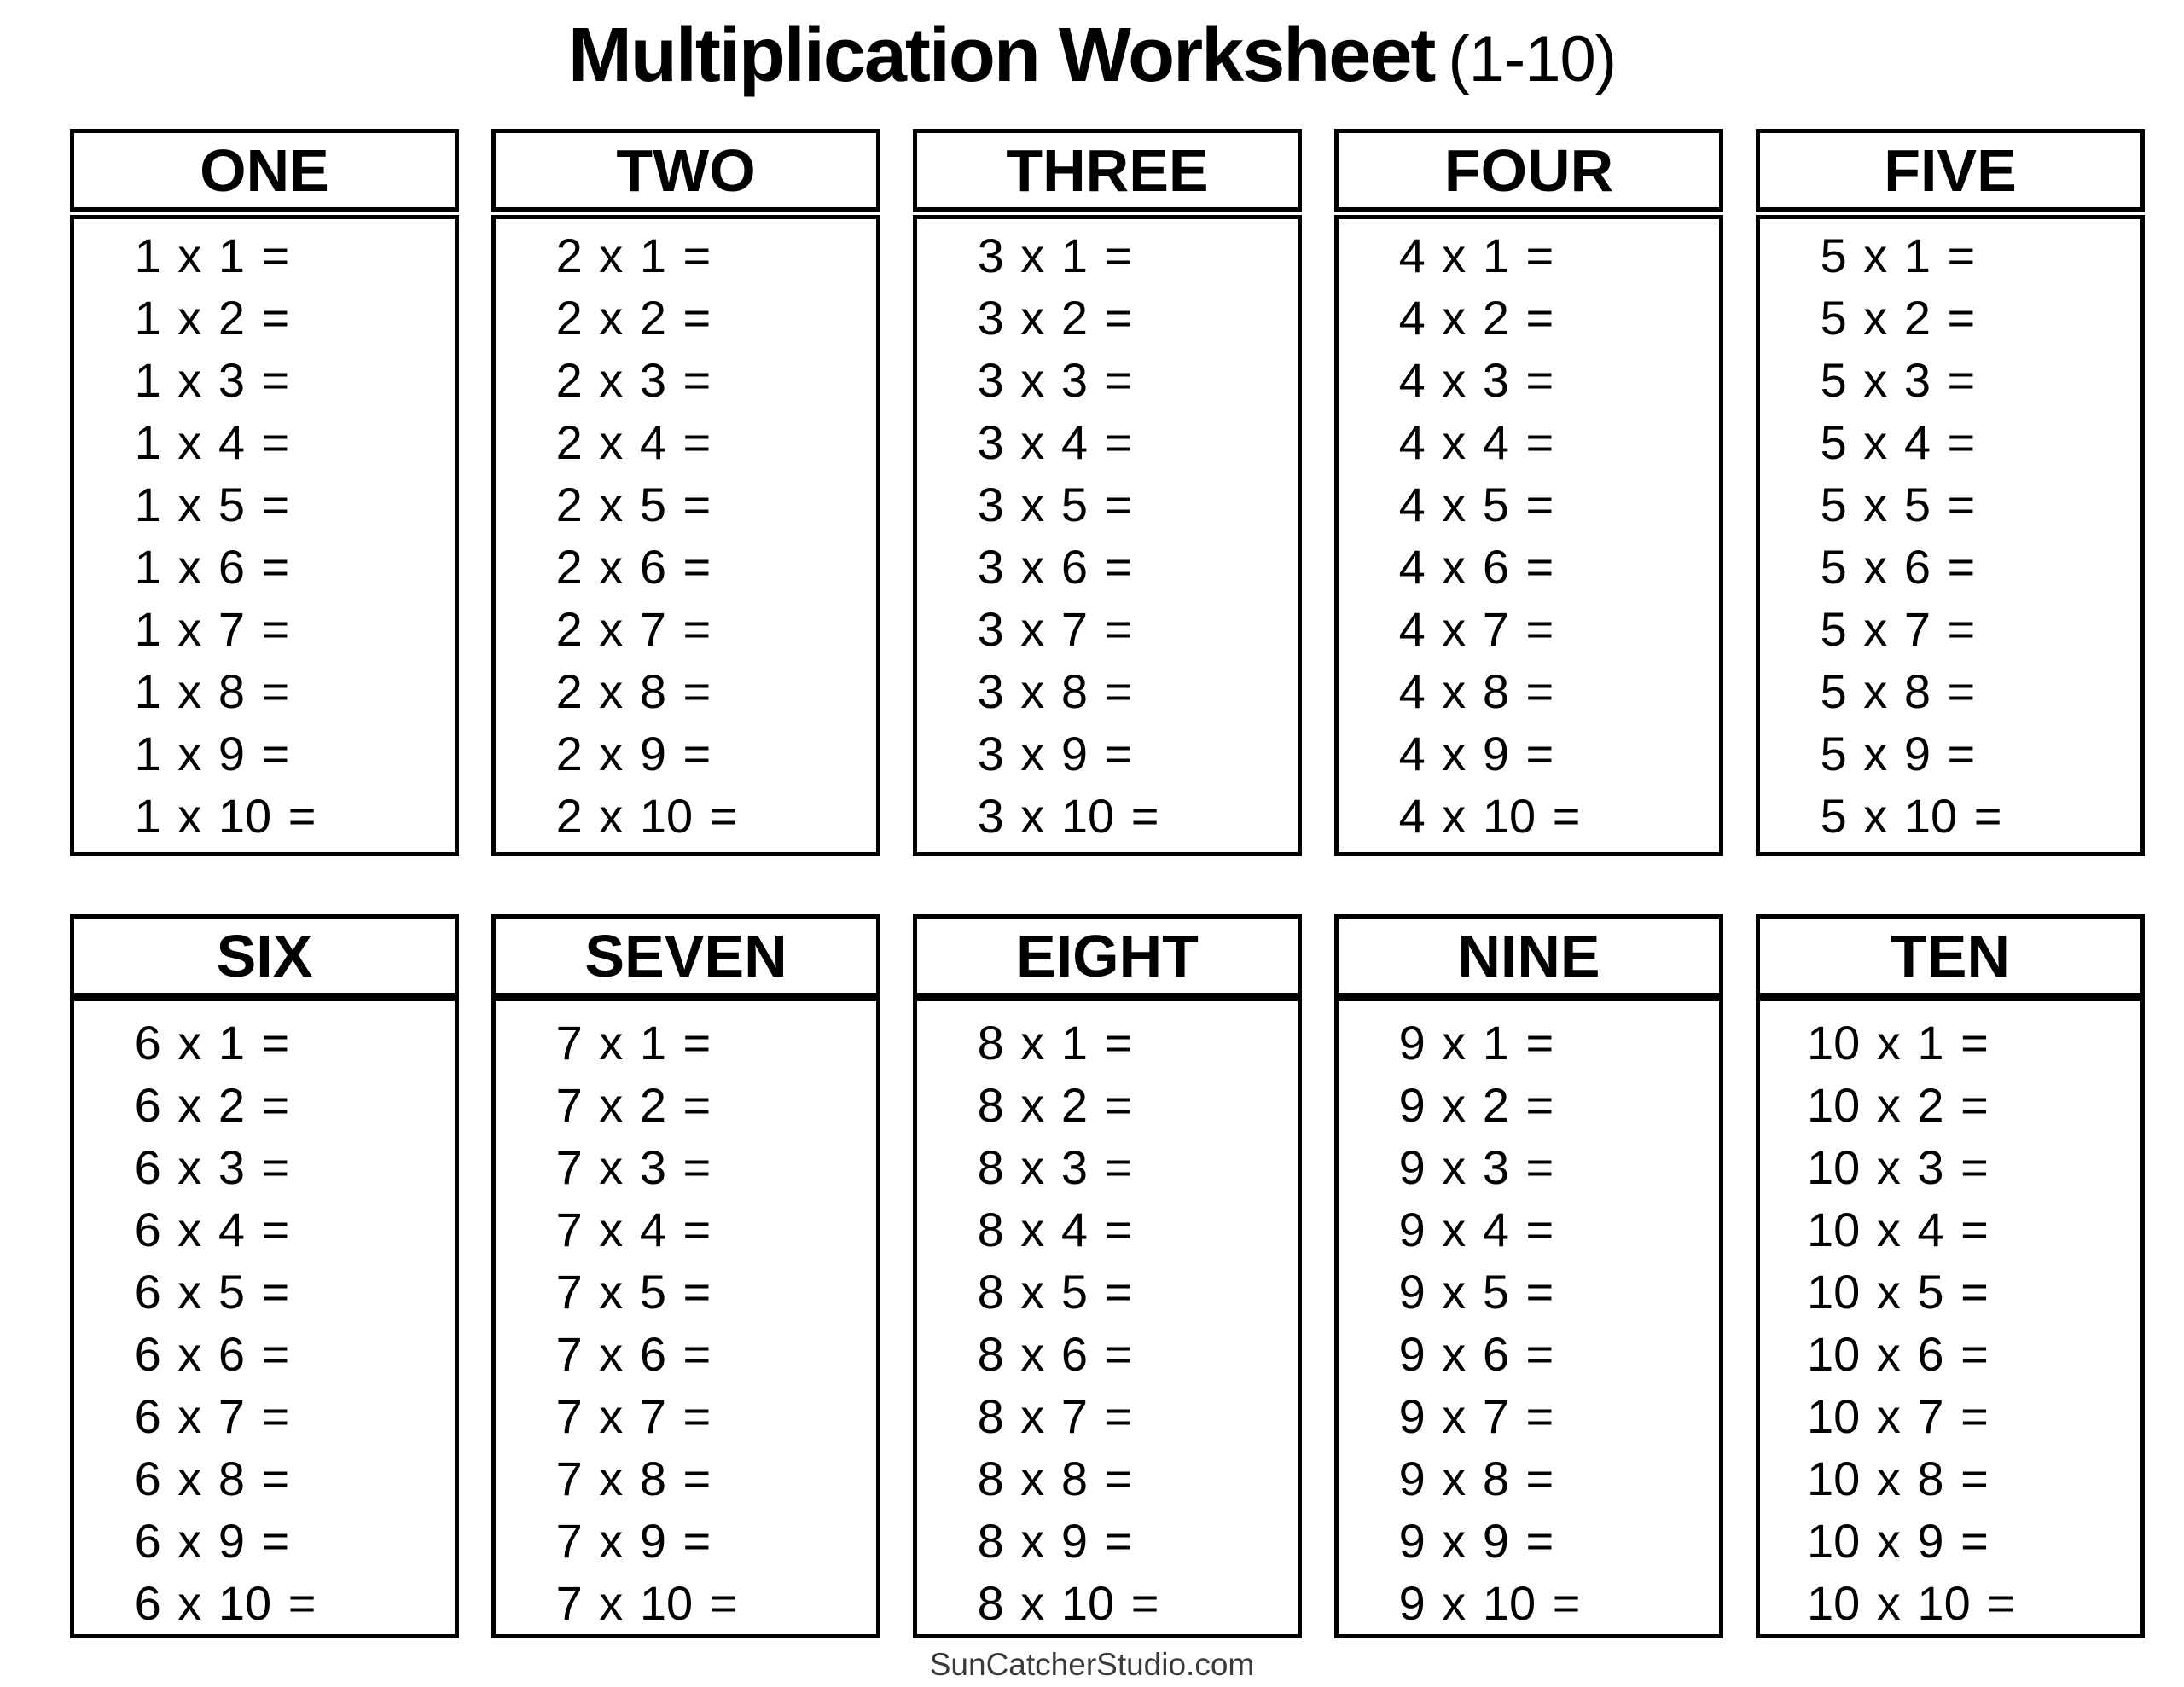 This screenshot has width=2184, height=1687. Describe the element at coordinates (1898, 1230) in the screenshot. I see `problem-text: 10 x 4 =` at that location.